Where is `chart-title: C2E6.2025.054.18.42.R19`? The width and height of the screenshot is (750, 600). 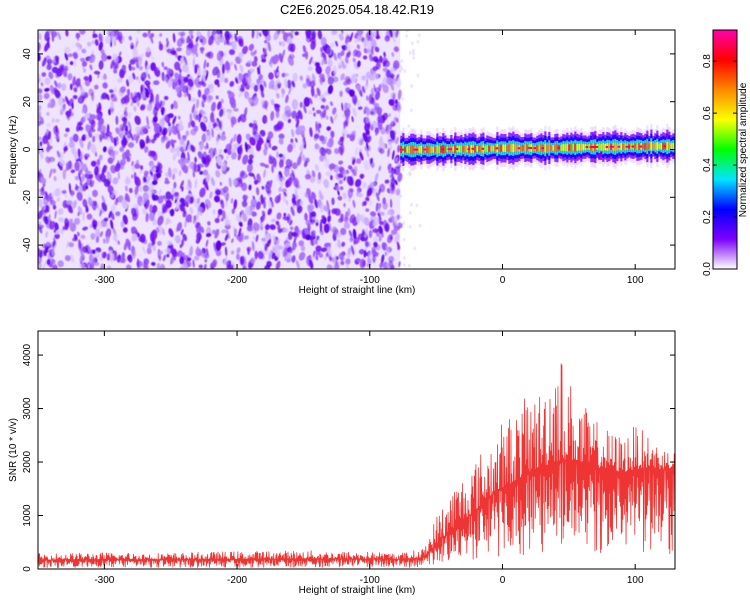 chart-title: C2E6.2025.054.18.42.R19 is located at coordinates (357, 9).